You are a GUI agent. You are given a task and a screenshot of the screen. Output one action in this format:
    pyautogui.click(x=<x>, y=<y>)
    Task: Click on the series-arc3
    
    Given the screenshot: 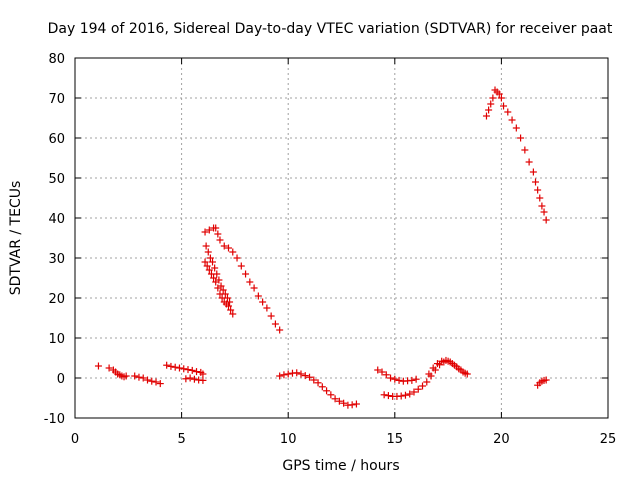 What is the action you would take?
    pyautogui.click(x=185, y=369)
    